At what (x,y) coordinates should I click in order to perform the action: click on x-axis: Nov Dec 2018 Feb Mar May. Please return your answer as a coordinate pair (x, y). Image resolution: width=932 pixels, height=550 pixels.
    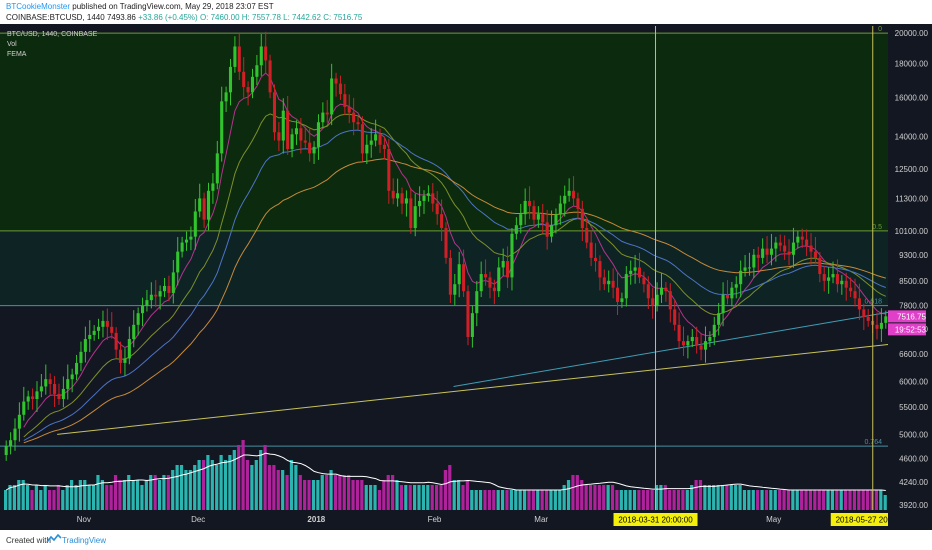
    Looking at the image, I should click on (429, 519).